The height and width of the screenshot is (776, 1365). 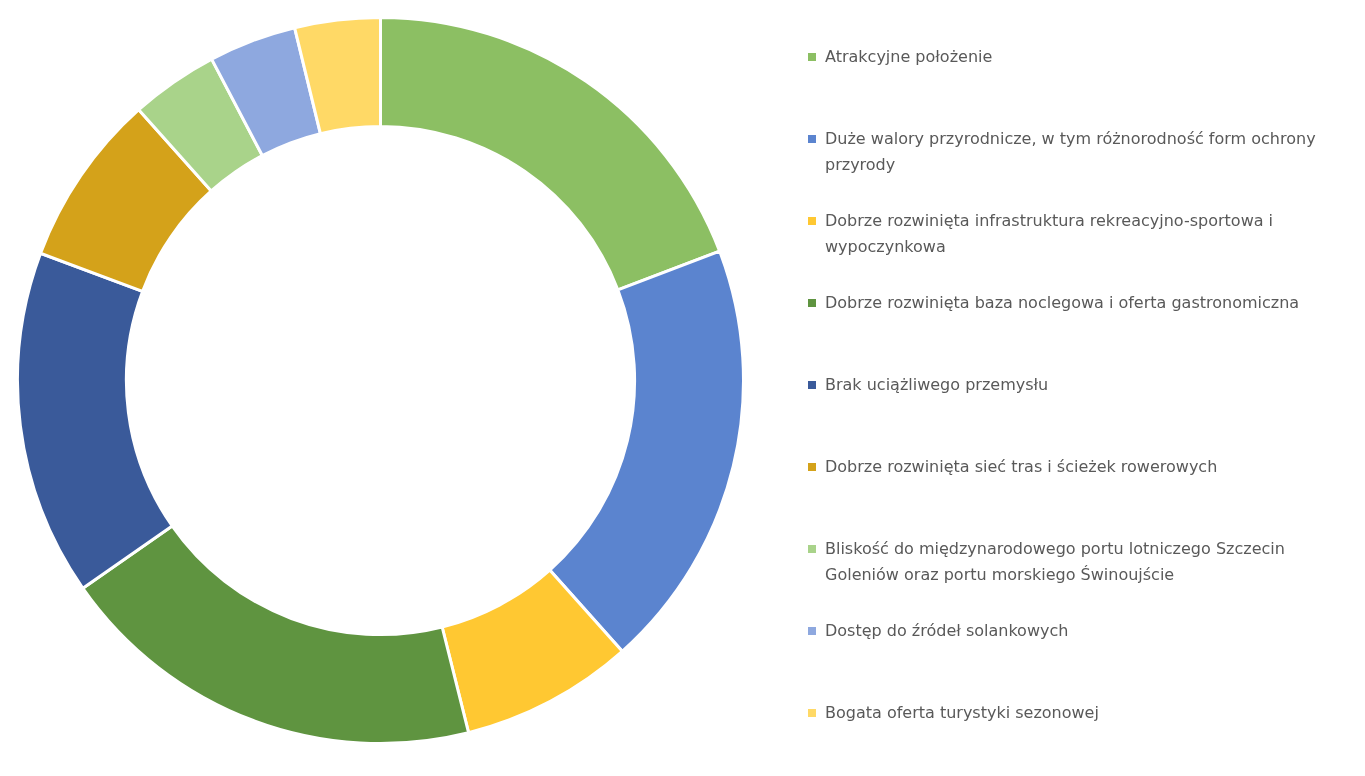 I want to click on legend-label: Atrakcyjne położenie, so click(x=909, y=57).